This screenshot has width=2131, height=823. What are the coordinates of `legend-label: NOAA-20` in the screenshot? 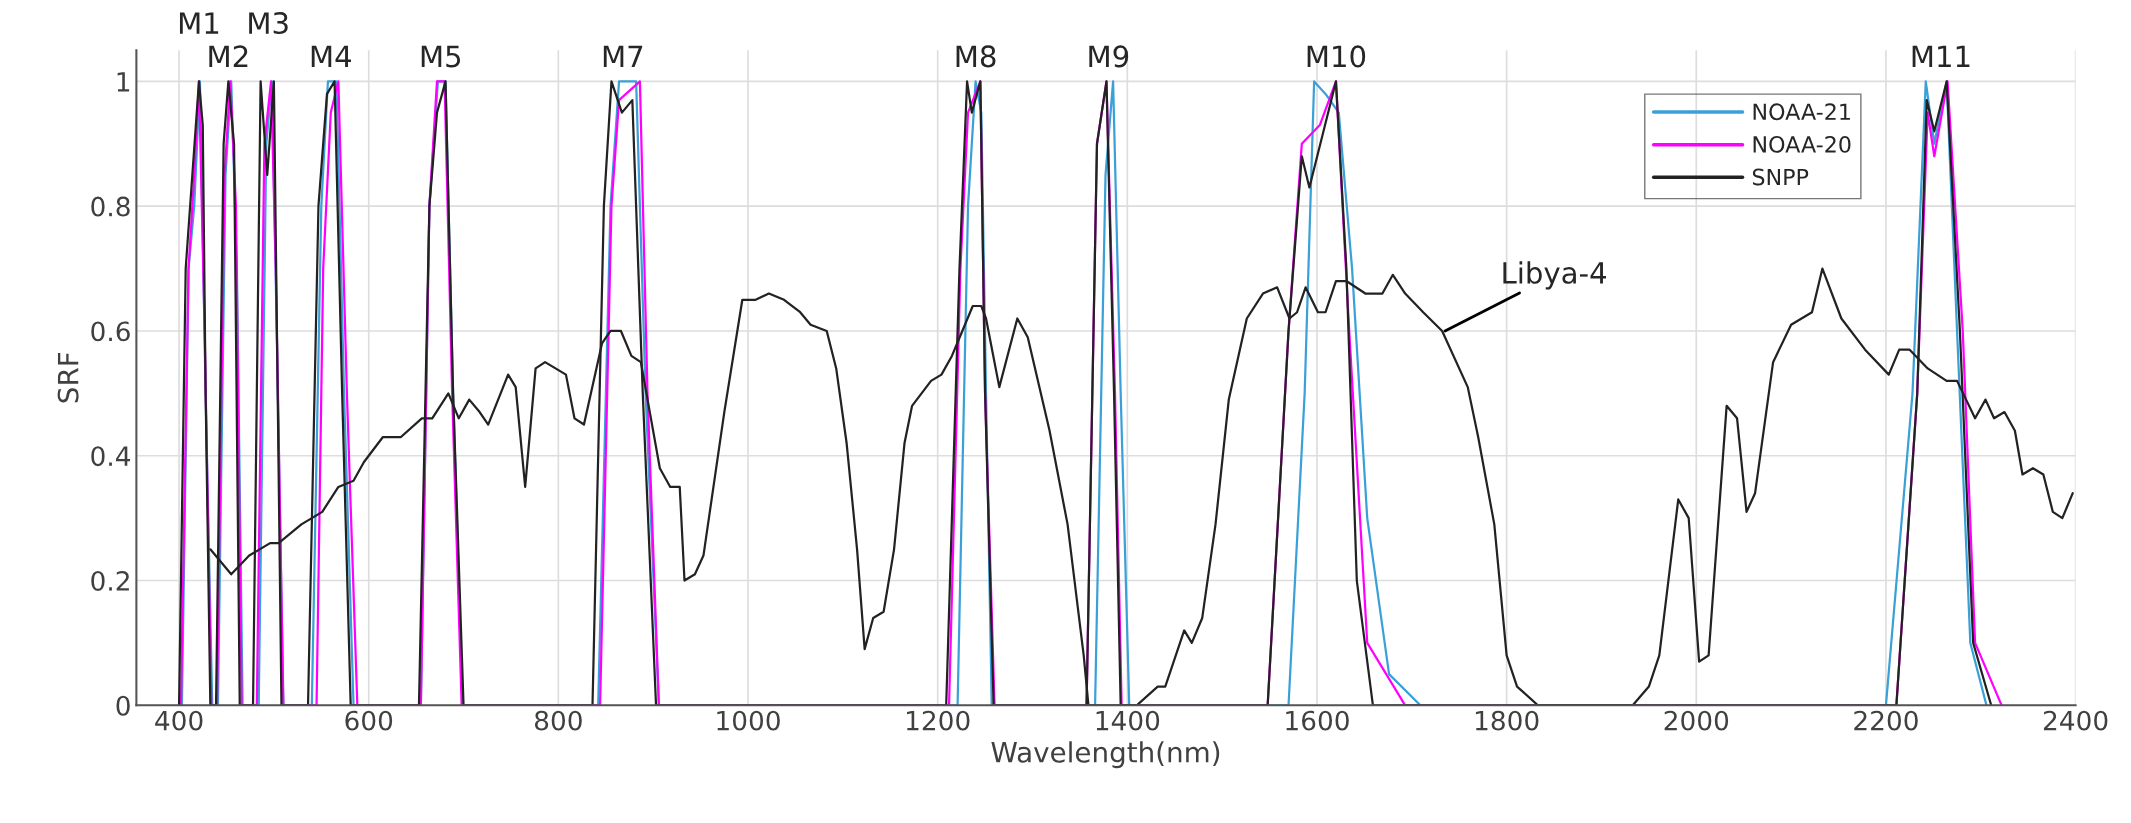 It's located at (1802, 144).